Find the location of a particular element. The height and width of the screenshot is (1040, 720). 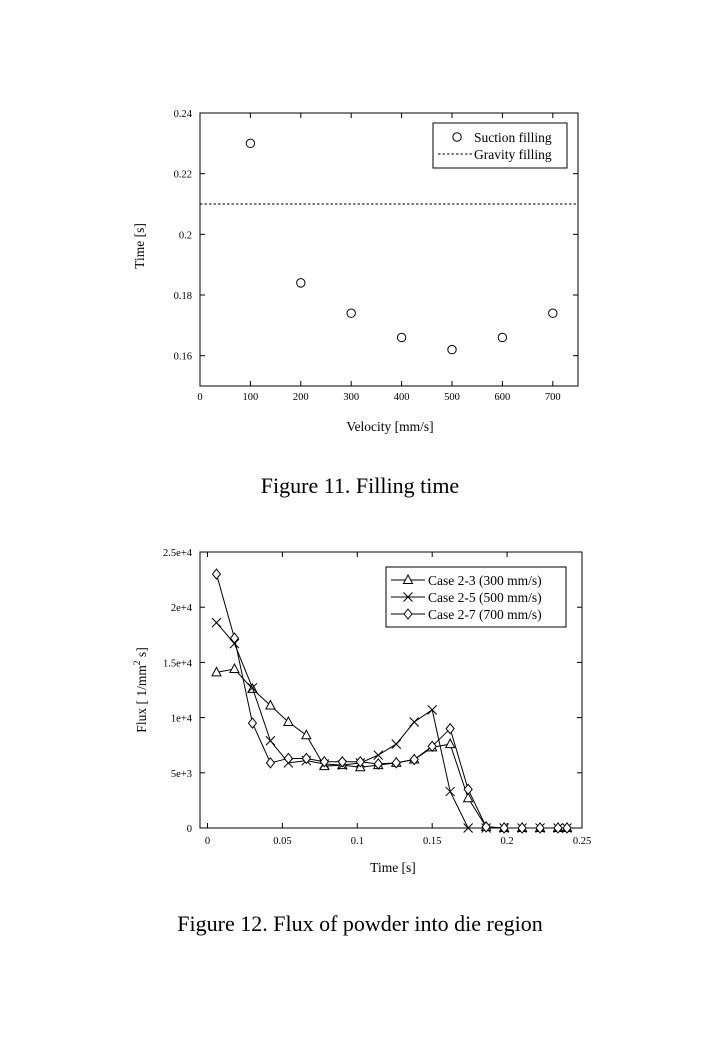

chart2-xtick-label: 0.25 is located at coordinates (582, 841).